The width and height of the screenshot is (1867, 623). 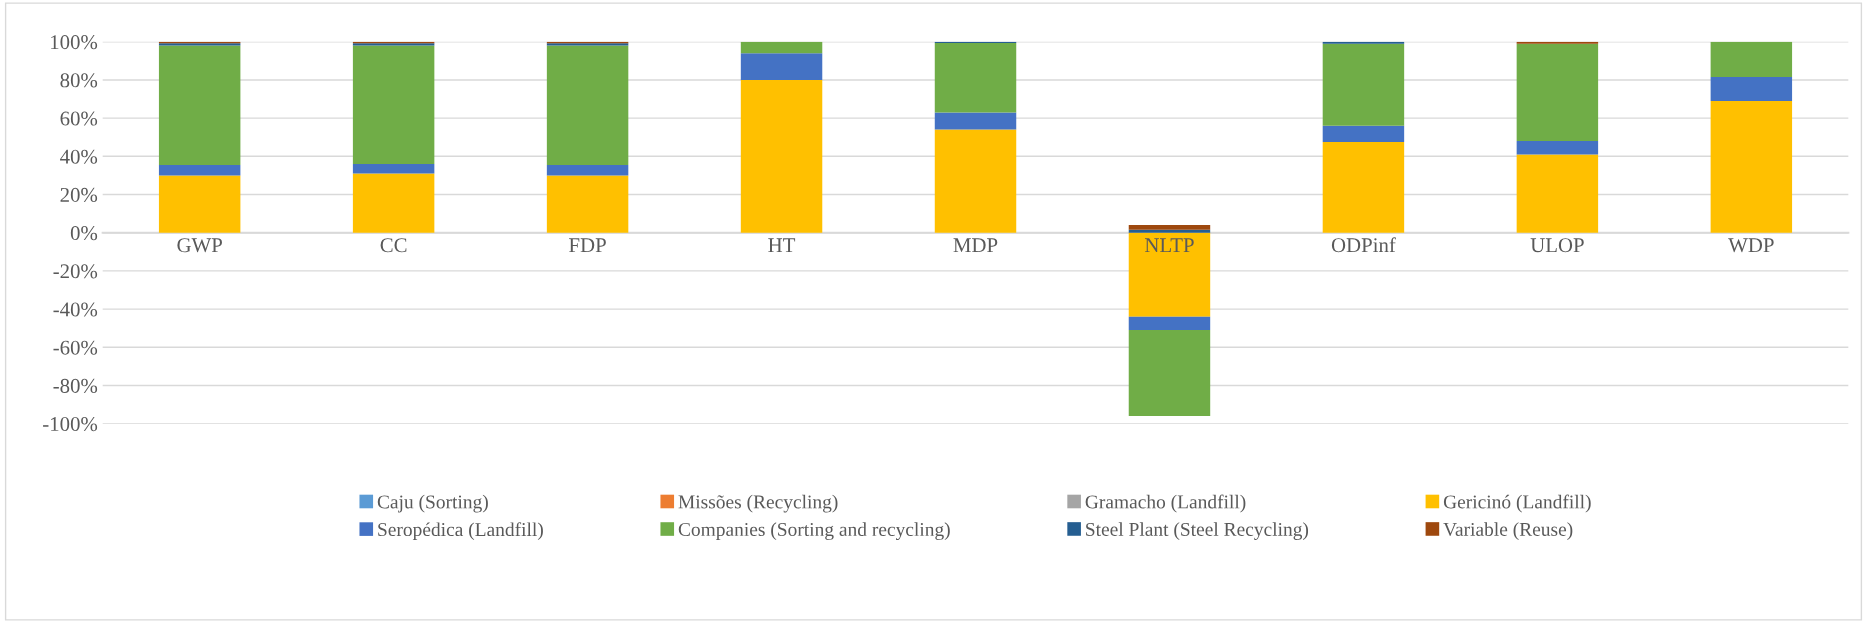 I want to click on legend-label: Gramacho (Landfill), so click(x=1165, y=503).